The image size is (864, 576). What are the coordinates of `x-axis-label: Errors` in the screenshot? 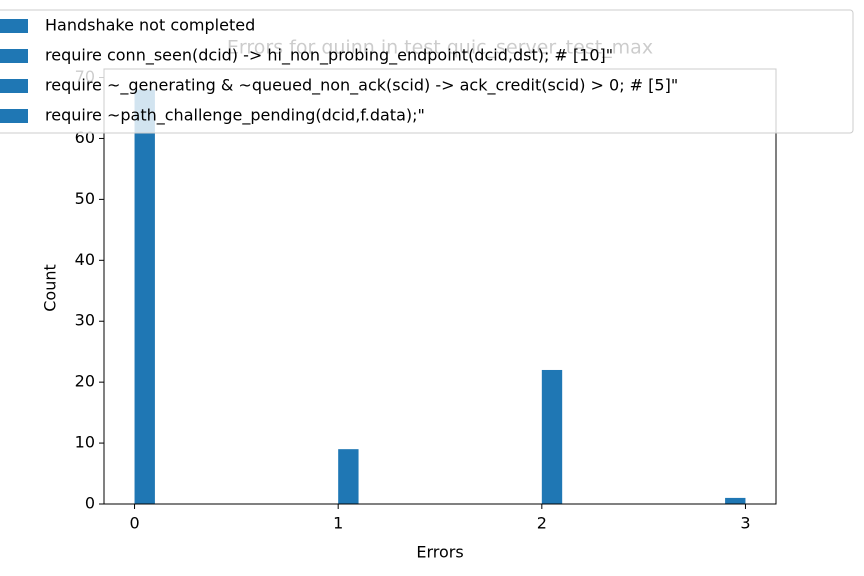 It's located at (439, 552).